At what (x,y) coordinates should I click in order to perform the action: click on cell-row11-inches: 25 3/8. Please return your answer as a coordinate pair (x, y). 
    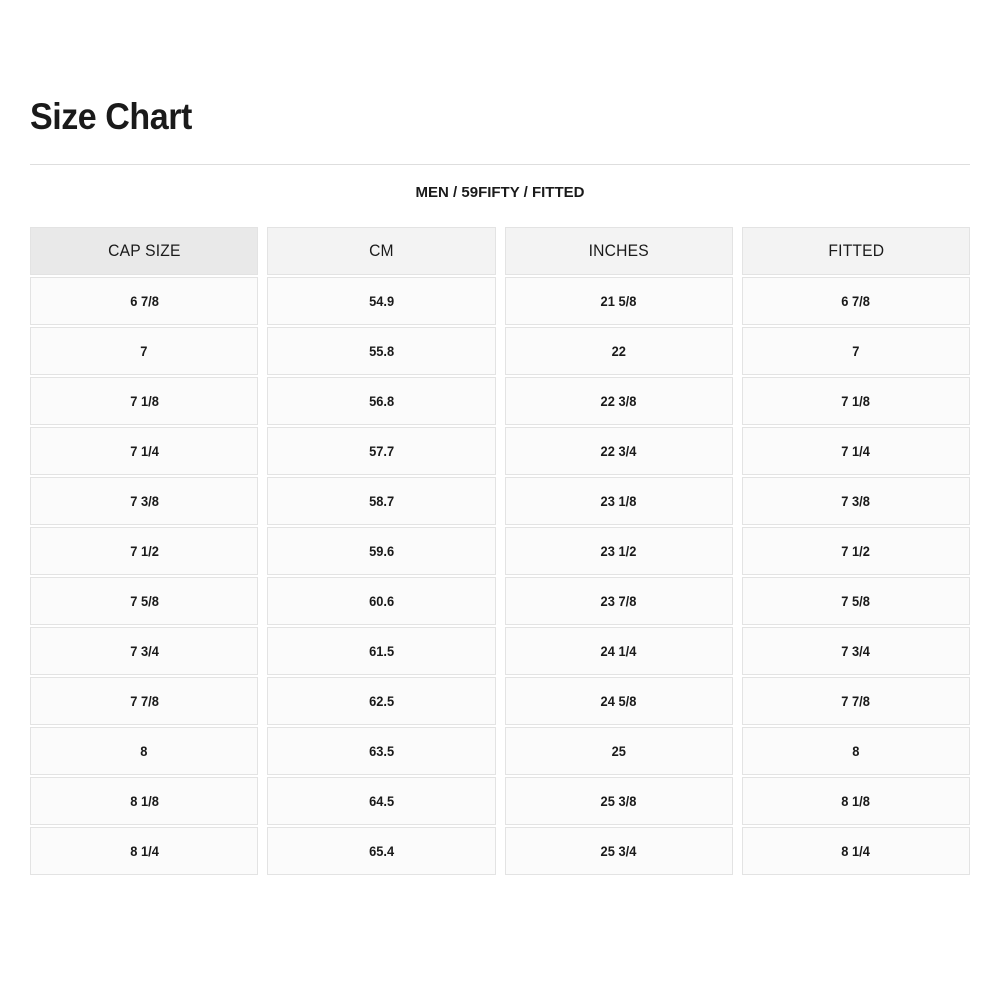
    Looking at the image, I should click on (618, 801).